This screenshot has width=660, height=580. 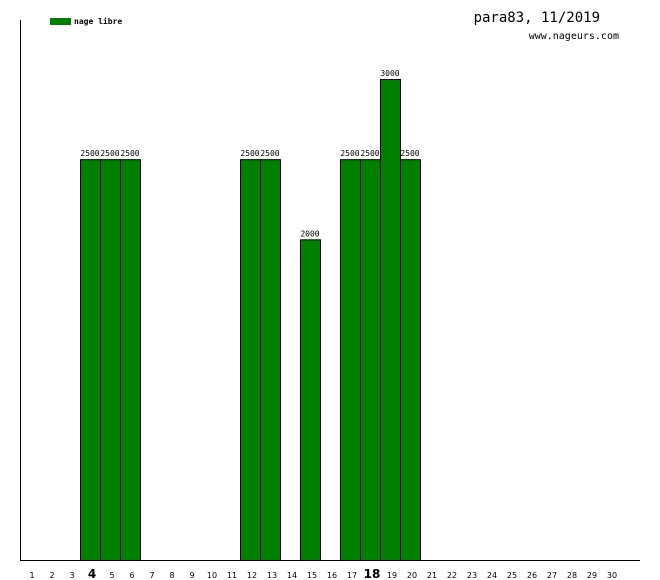 I want to click on x-tick-label-30: 30, so click(x=612, y=575).